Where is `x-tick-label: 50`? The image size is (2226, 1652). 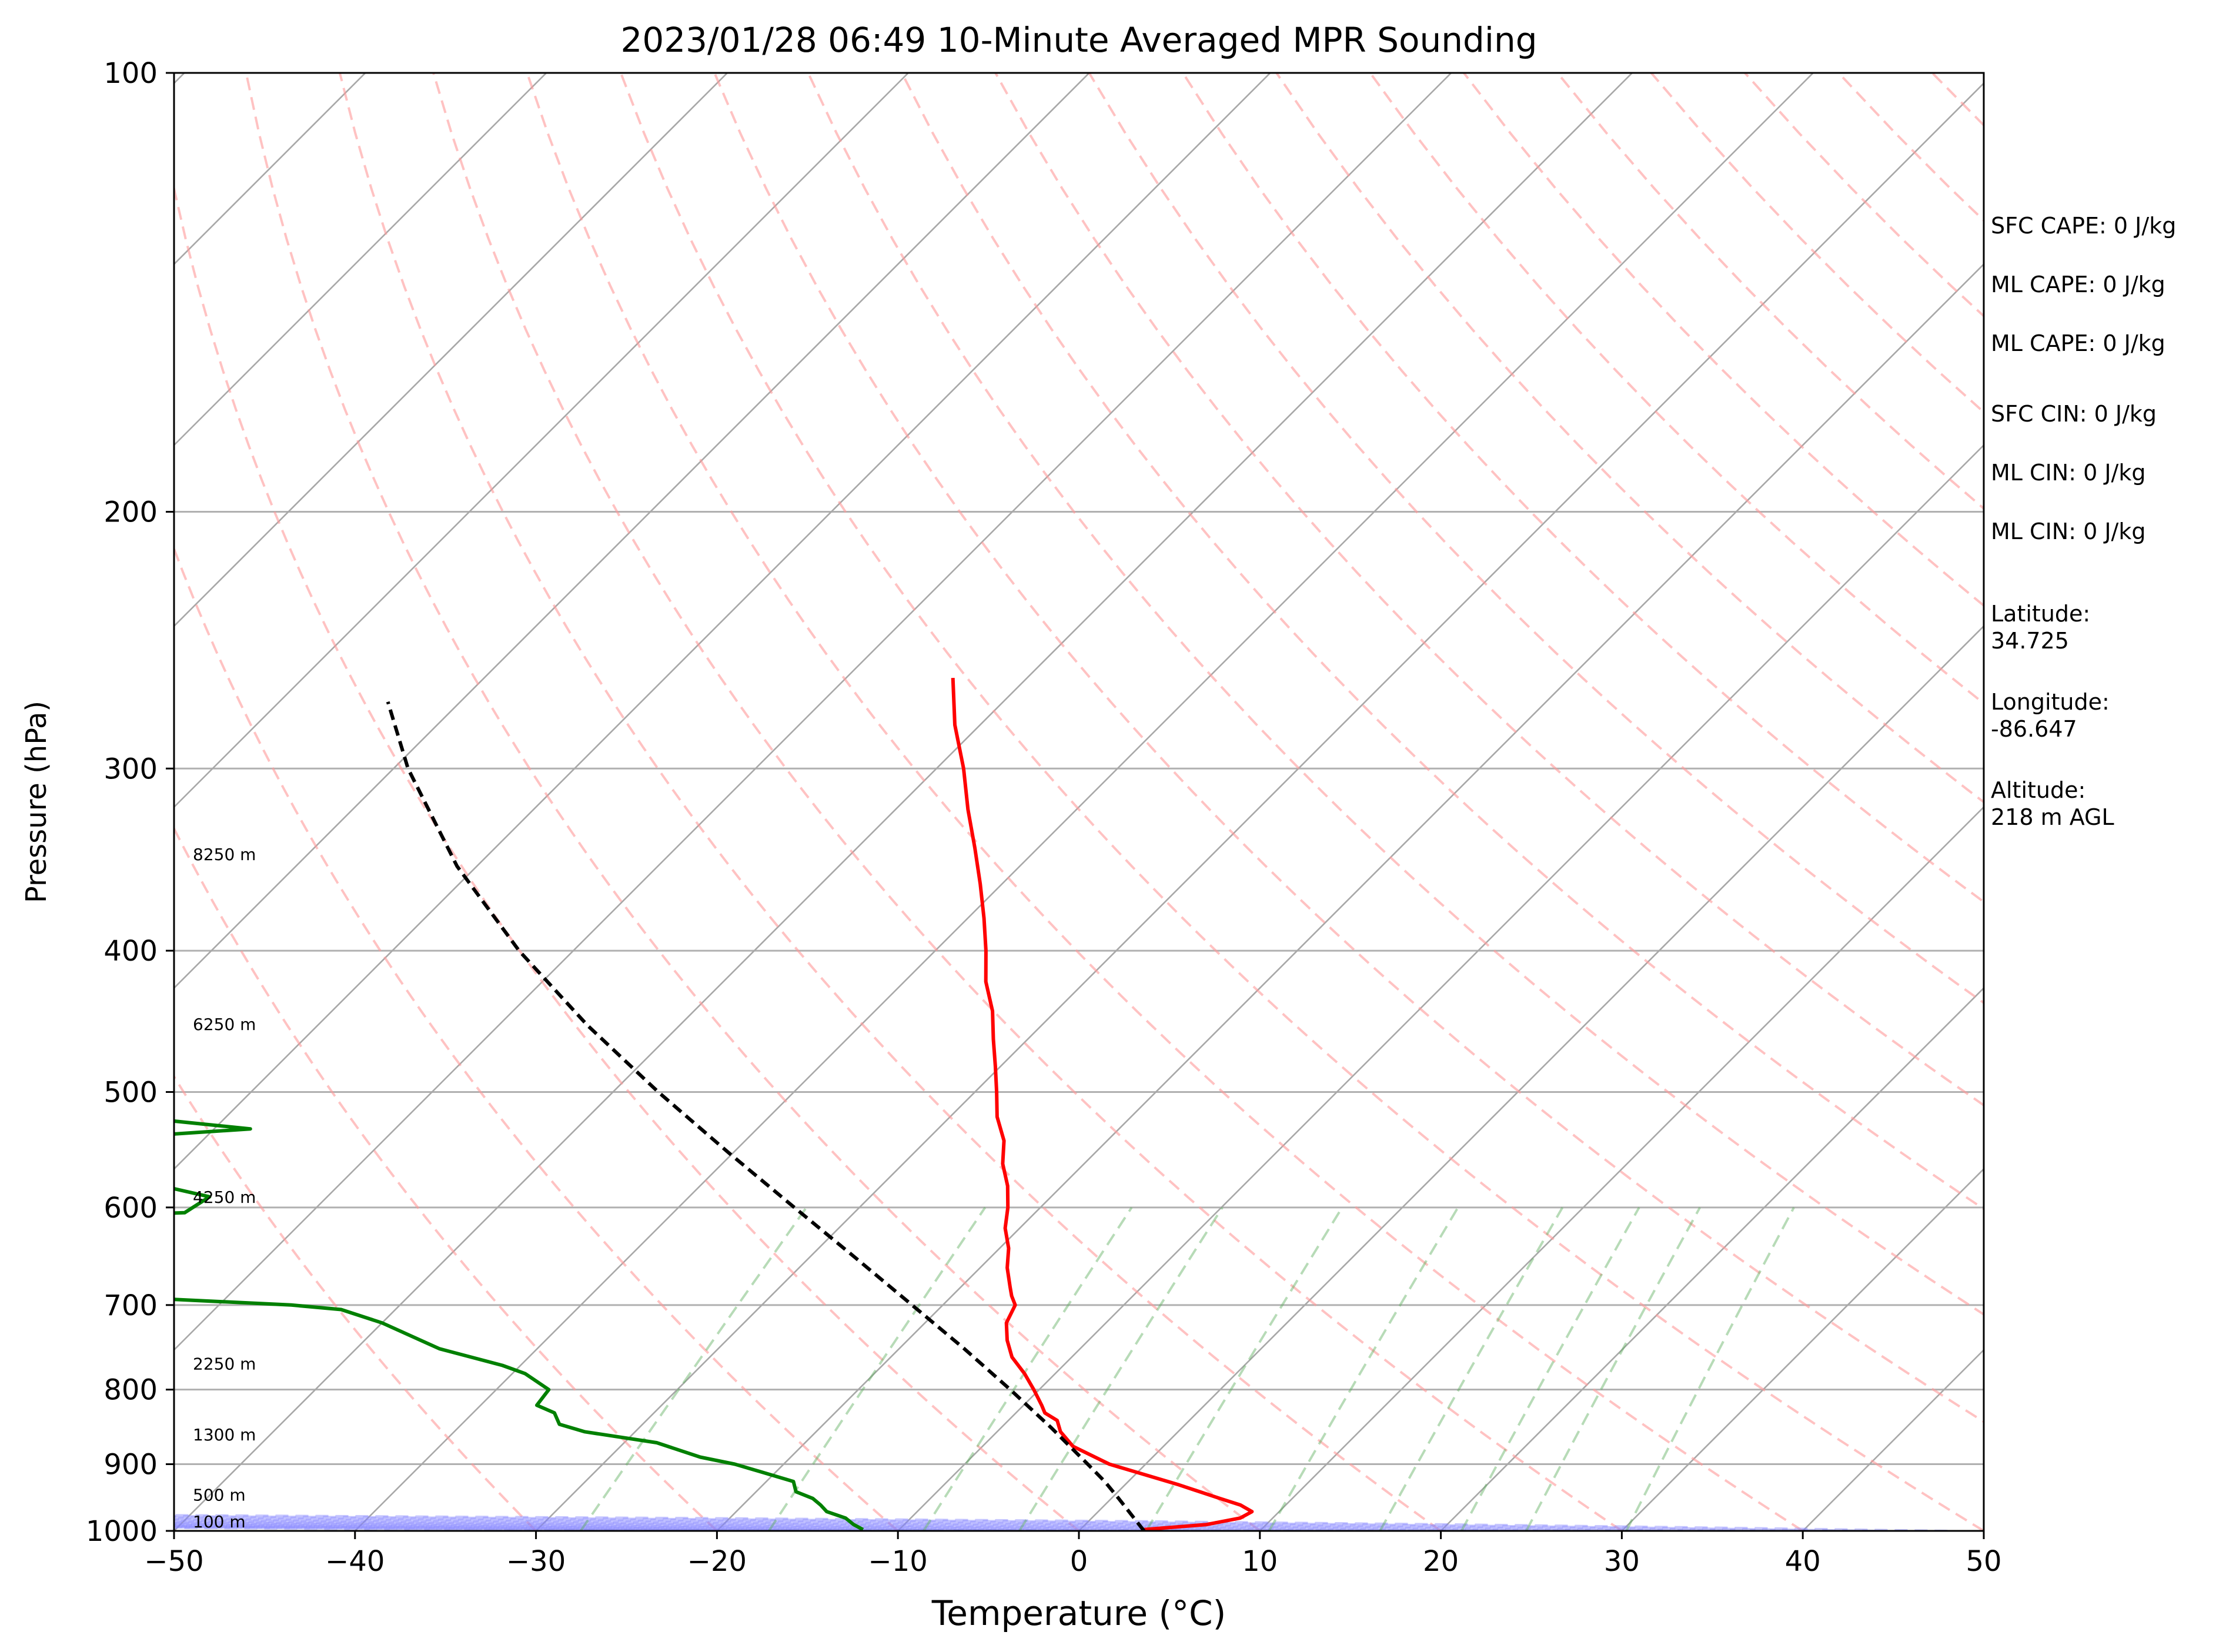 x-tick-label: 50 is located at coordinates (1984, 1562).